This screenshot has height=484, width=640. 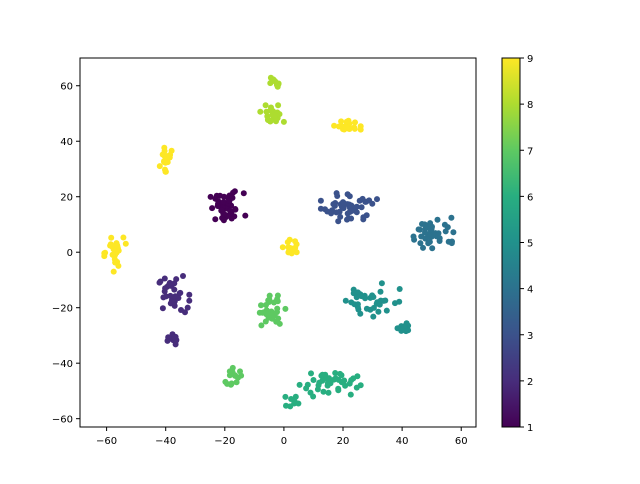 I want to click on x-tick-label: 20, so click(x=343, y=441).